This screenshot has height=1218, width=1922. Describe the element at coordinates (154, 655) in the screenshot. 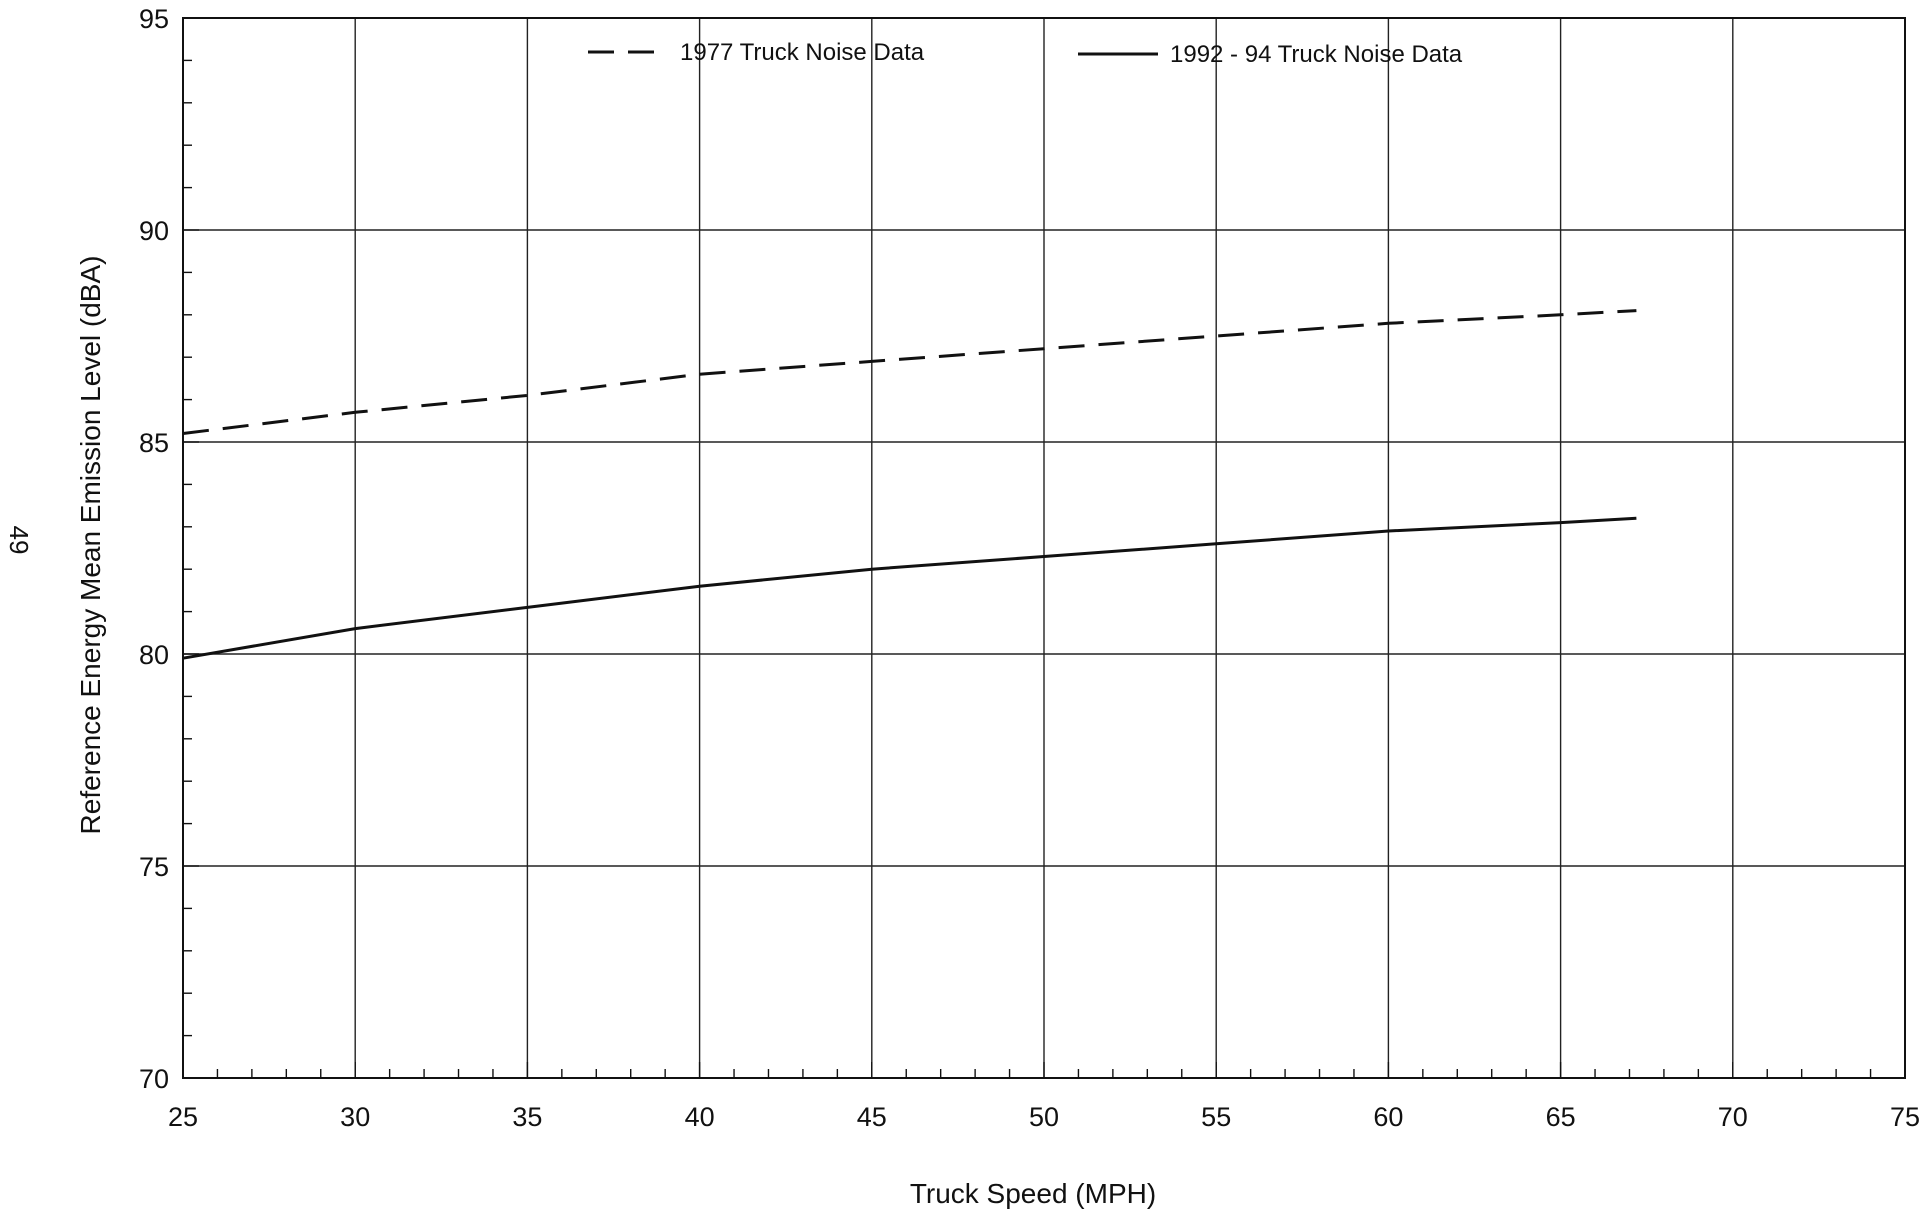

I see `y-tick-label: 80` at that location.